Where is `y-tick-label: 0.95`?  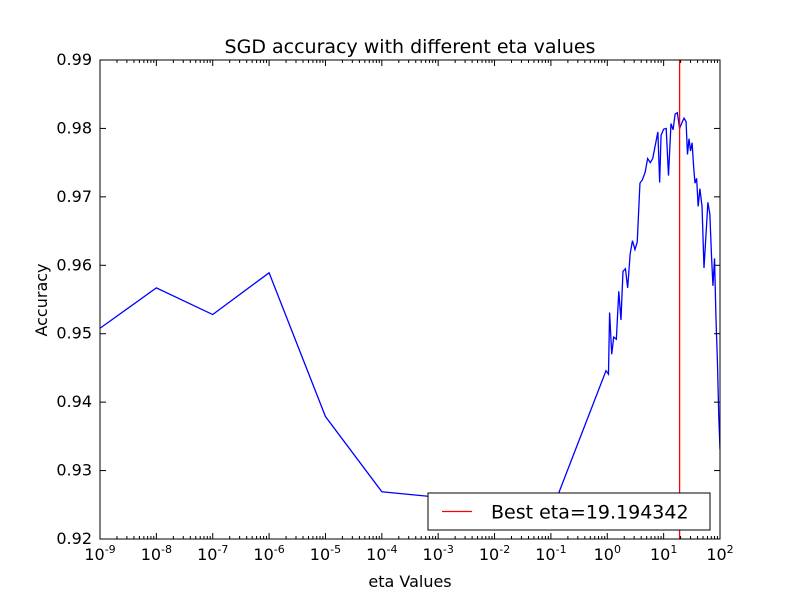
y-tick-label: 0.95 is located at coordinates (74, 333).